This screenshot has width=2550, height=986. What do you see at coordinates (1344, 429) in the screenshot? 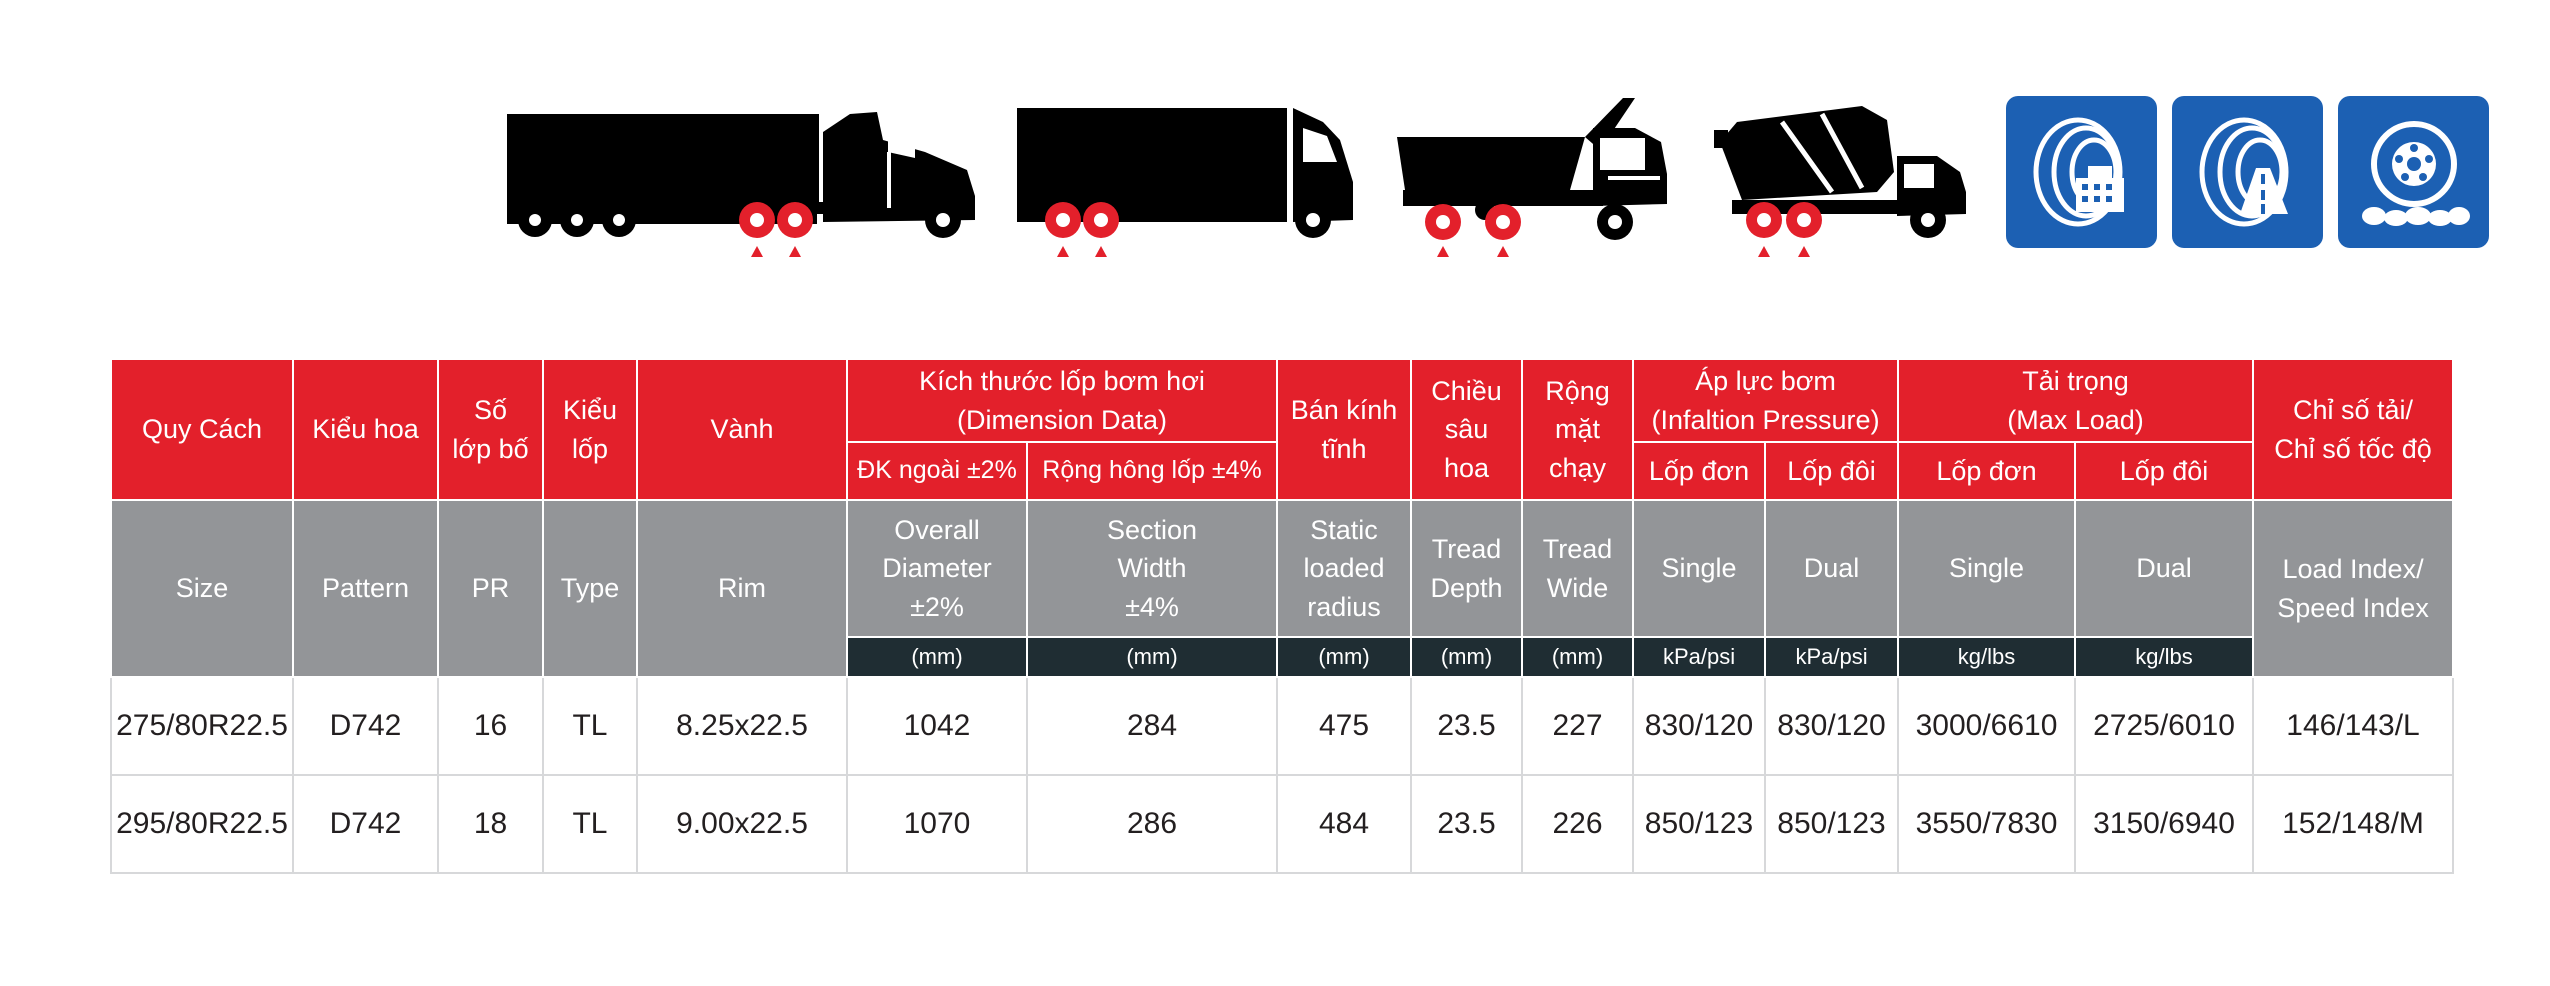
I see `header-static-radius-vi: Bán kính tĩnh` at bounding box center [1344, 429].